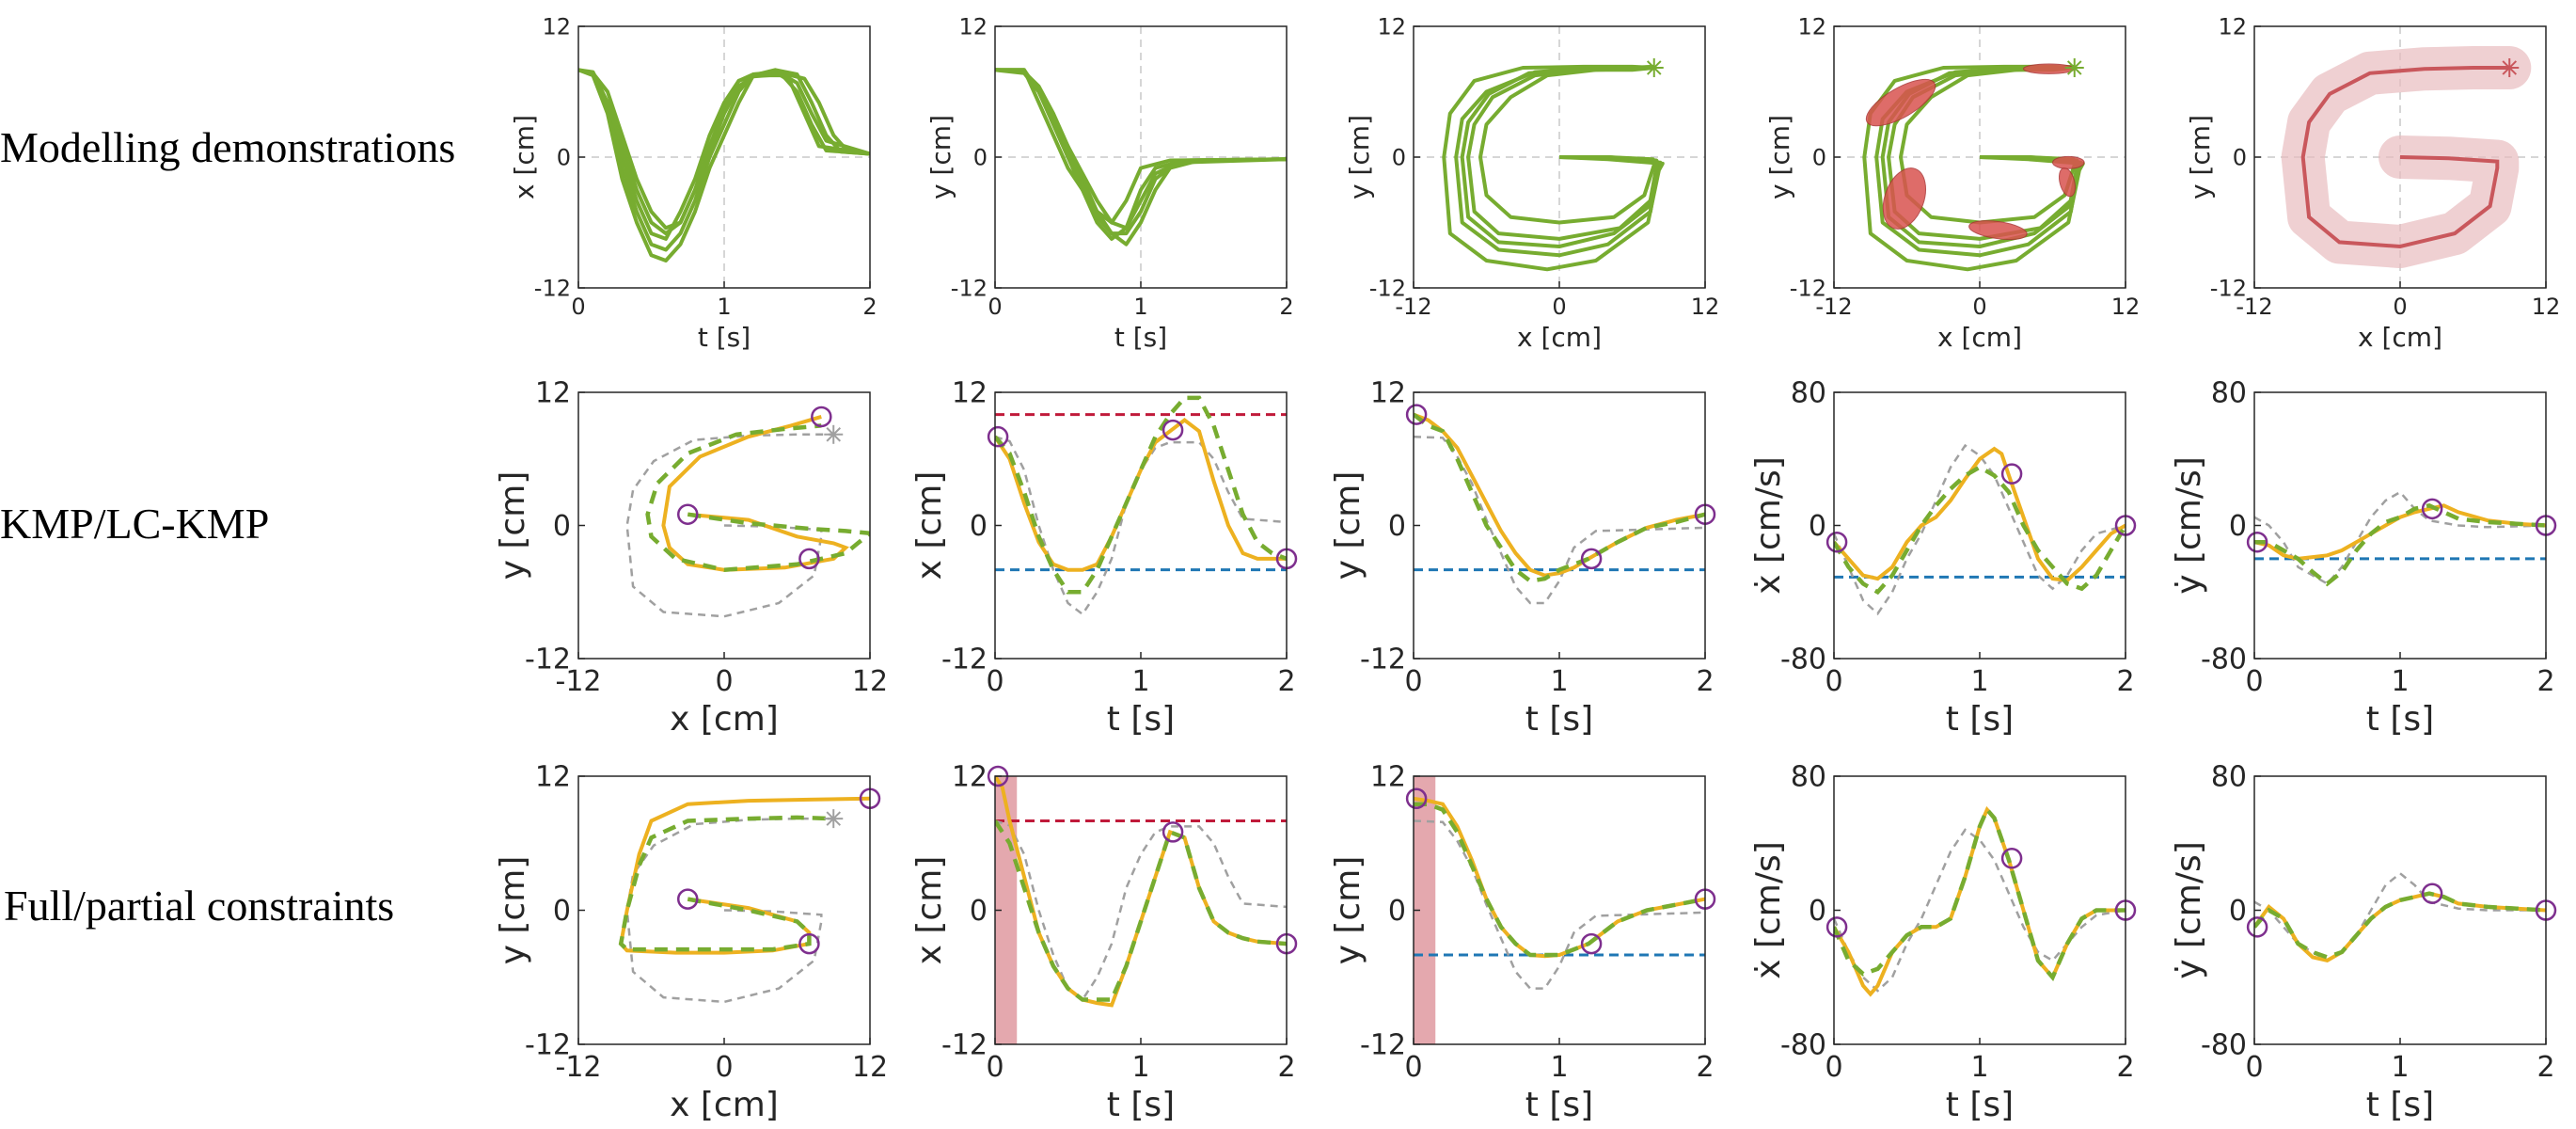 This screenshot has height=1129, width=2576. I want to click on plot-area-r1c1, so click(724, 157).